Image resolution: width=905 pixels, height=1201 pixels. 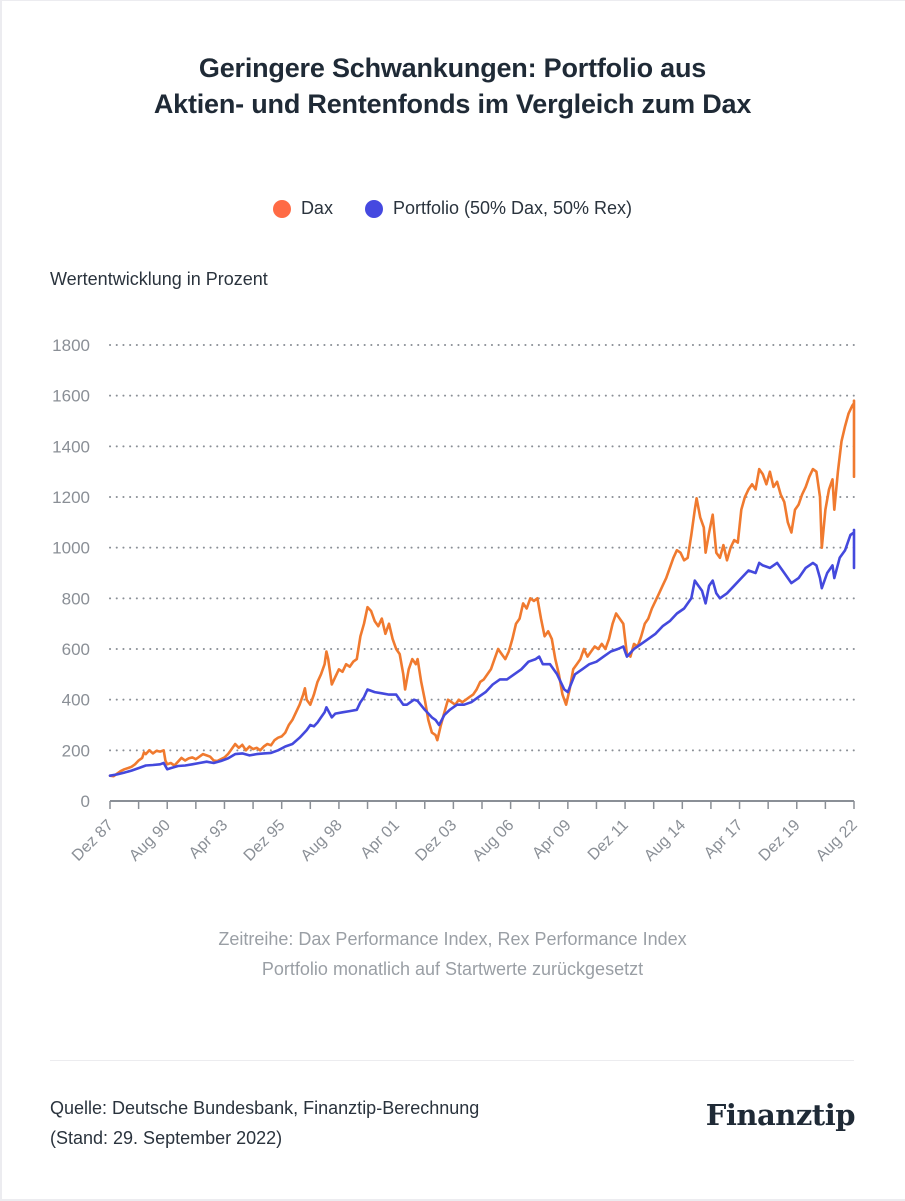 I want to click on chart-title-line-1: Geringere Schwankungen: Portfolio aus, so click(x=452, y=68).